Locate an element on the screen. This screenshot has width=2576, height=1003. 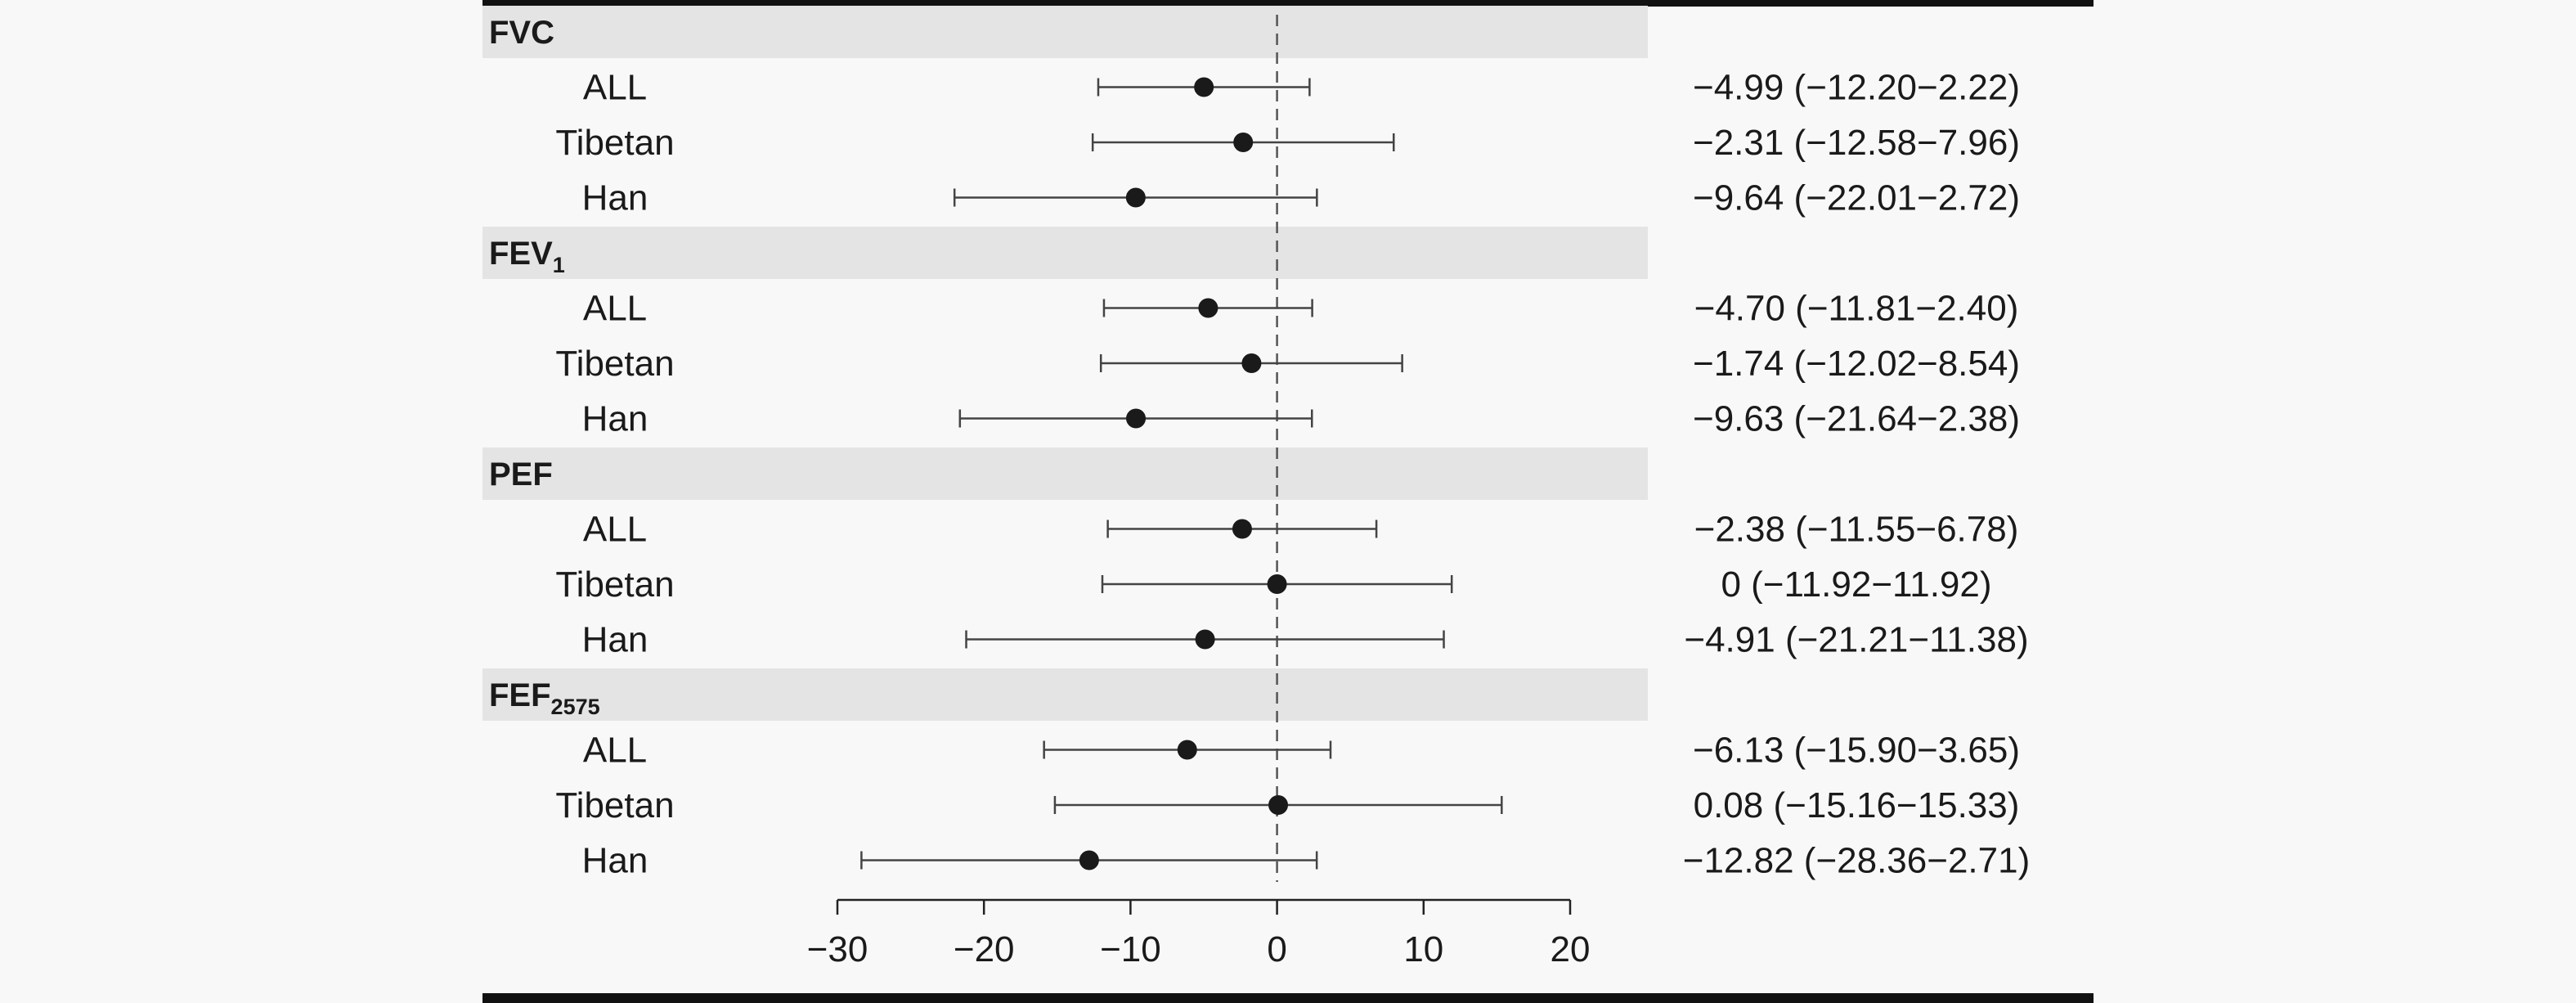
ci-text: −2.31 (−12.58−7.96) is located at coordinates (1856, 143).